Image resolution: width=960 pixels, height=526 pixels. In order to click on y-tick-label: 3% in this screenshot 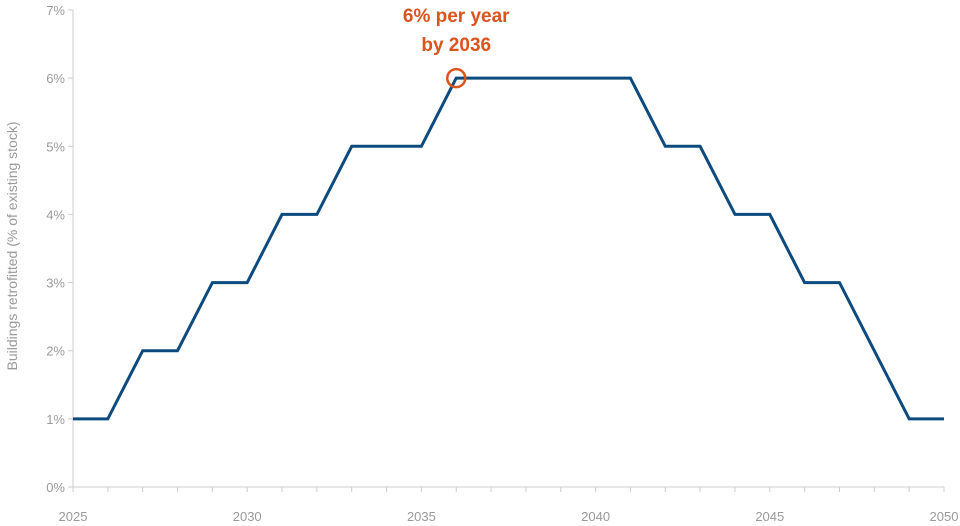, I will do `click(55, 283)`.